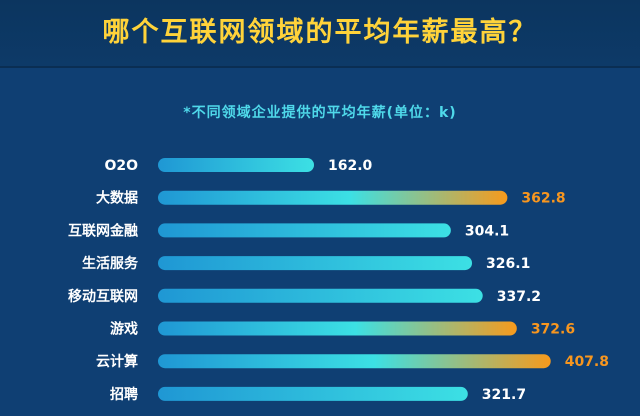  Describe the element at coordinates (543, 199) in the screenshot. I see `value-label: 362.8` at that location.